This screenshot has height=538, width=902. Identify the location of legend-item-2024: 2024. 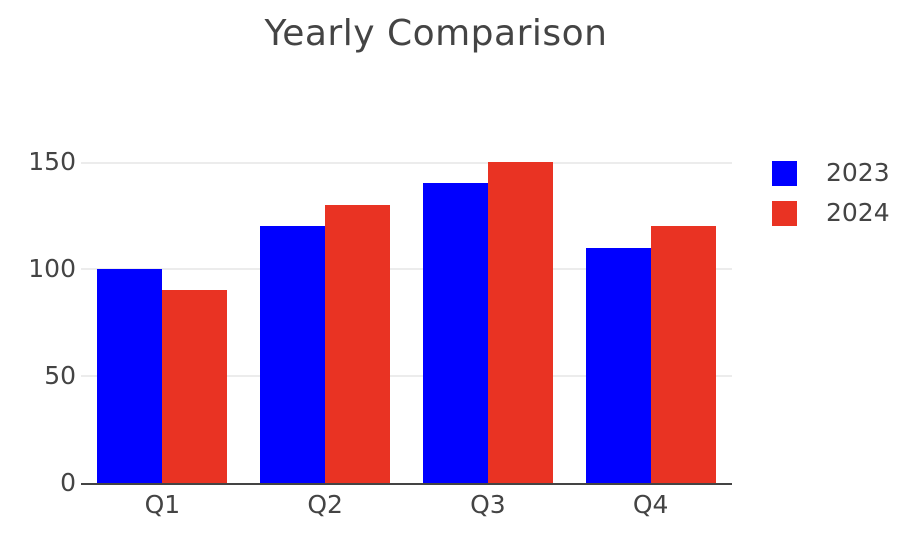
(831, 213).